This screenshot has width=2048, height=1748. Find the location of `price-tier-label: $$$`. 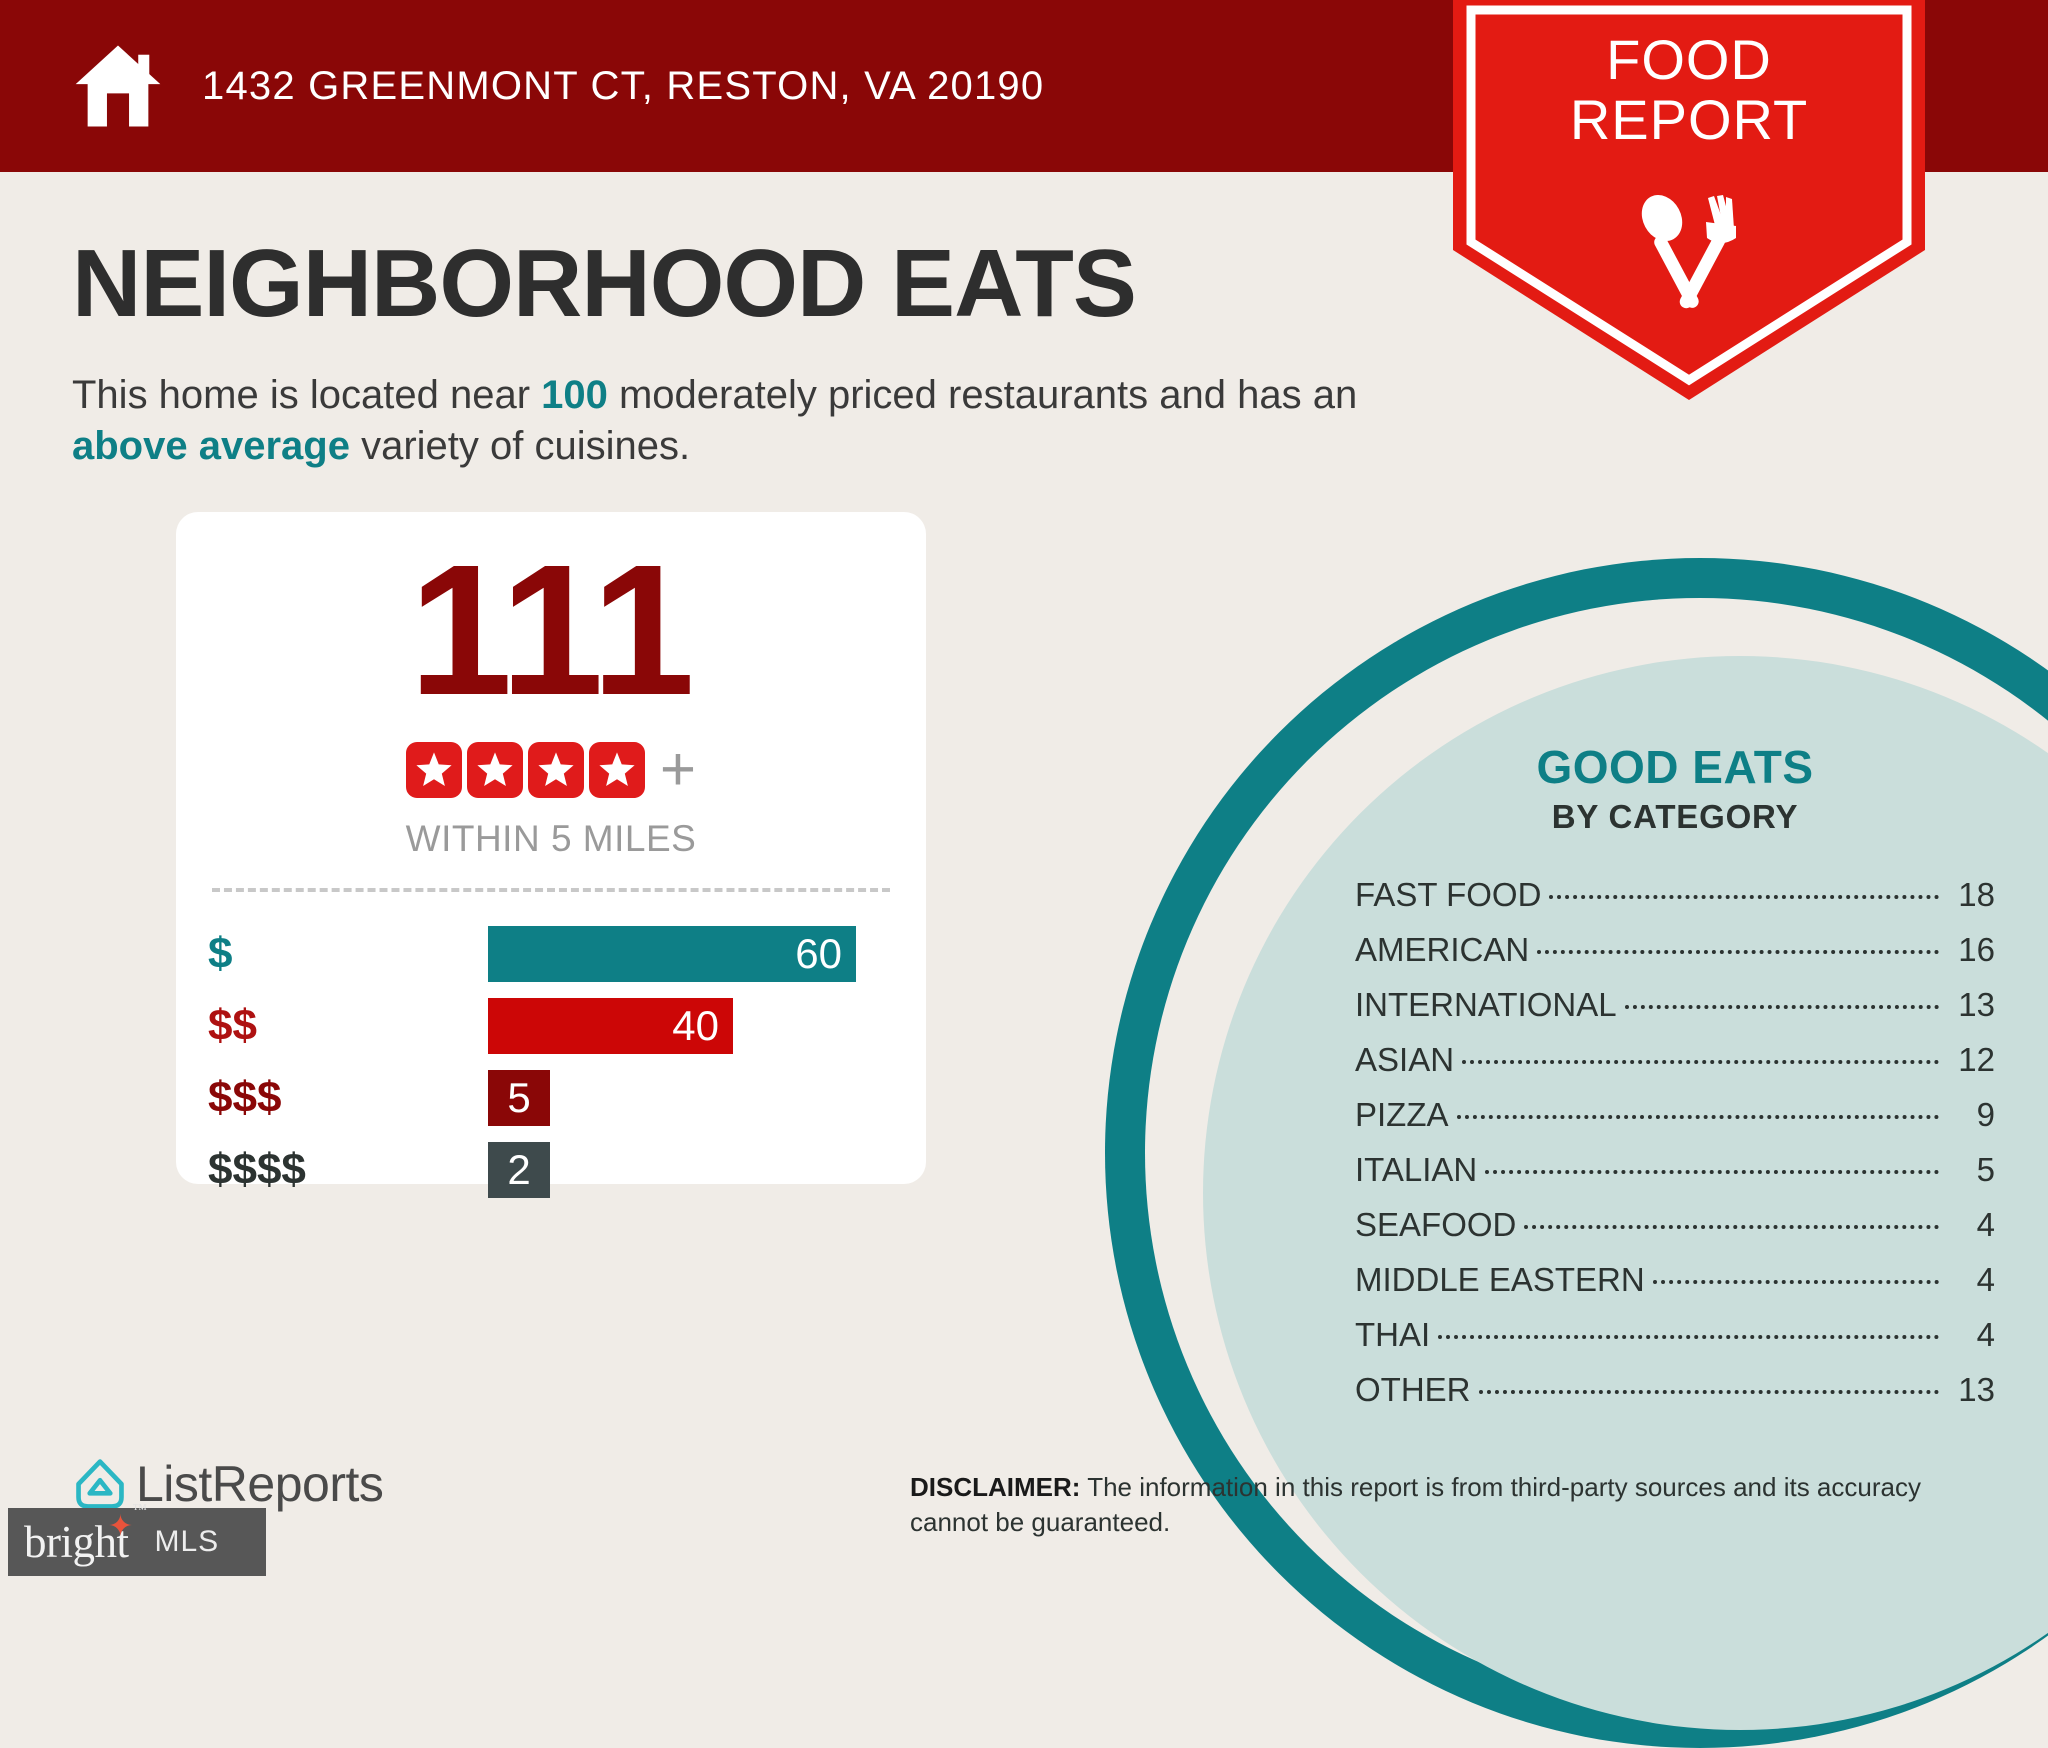

price-tier-label: $$$ is located at coordinates (245, 1097).